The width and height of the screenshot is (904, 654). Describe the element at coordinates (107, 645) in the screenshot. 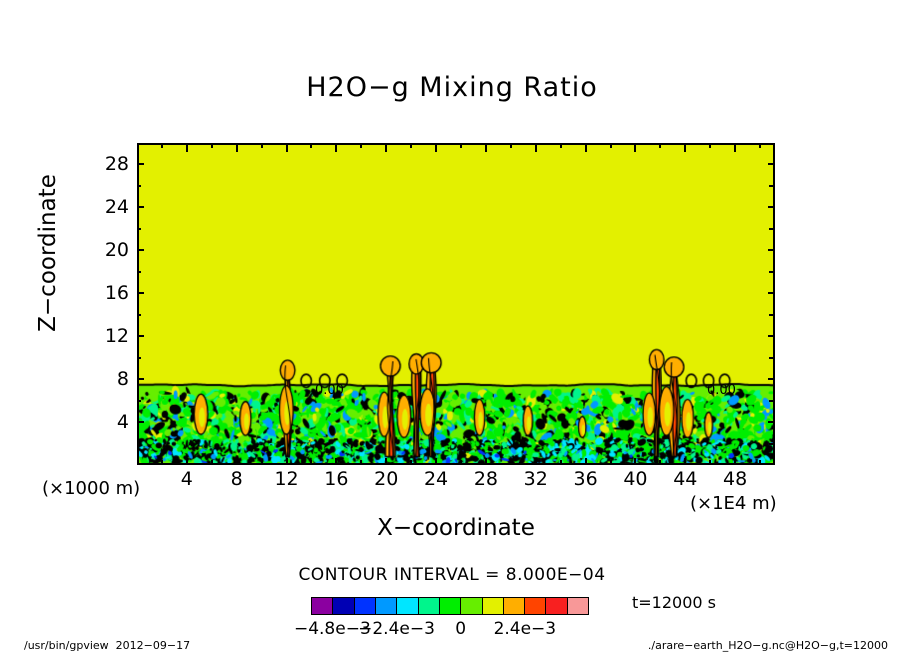

I see `footer-command-label: /usr/bin/gpview 2012−09−17` at that location.